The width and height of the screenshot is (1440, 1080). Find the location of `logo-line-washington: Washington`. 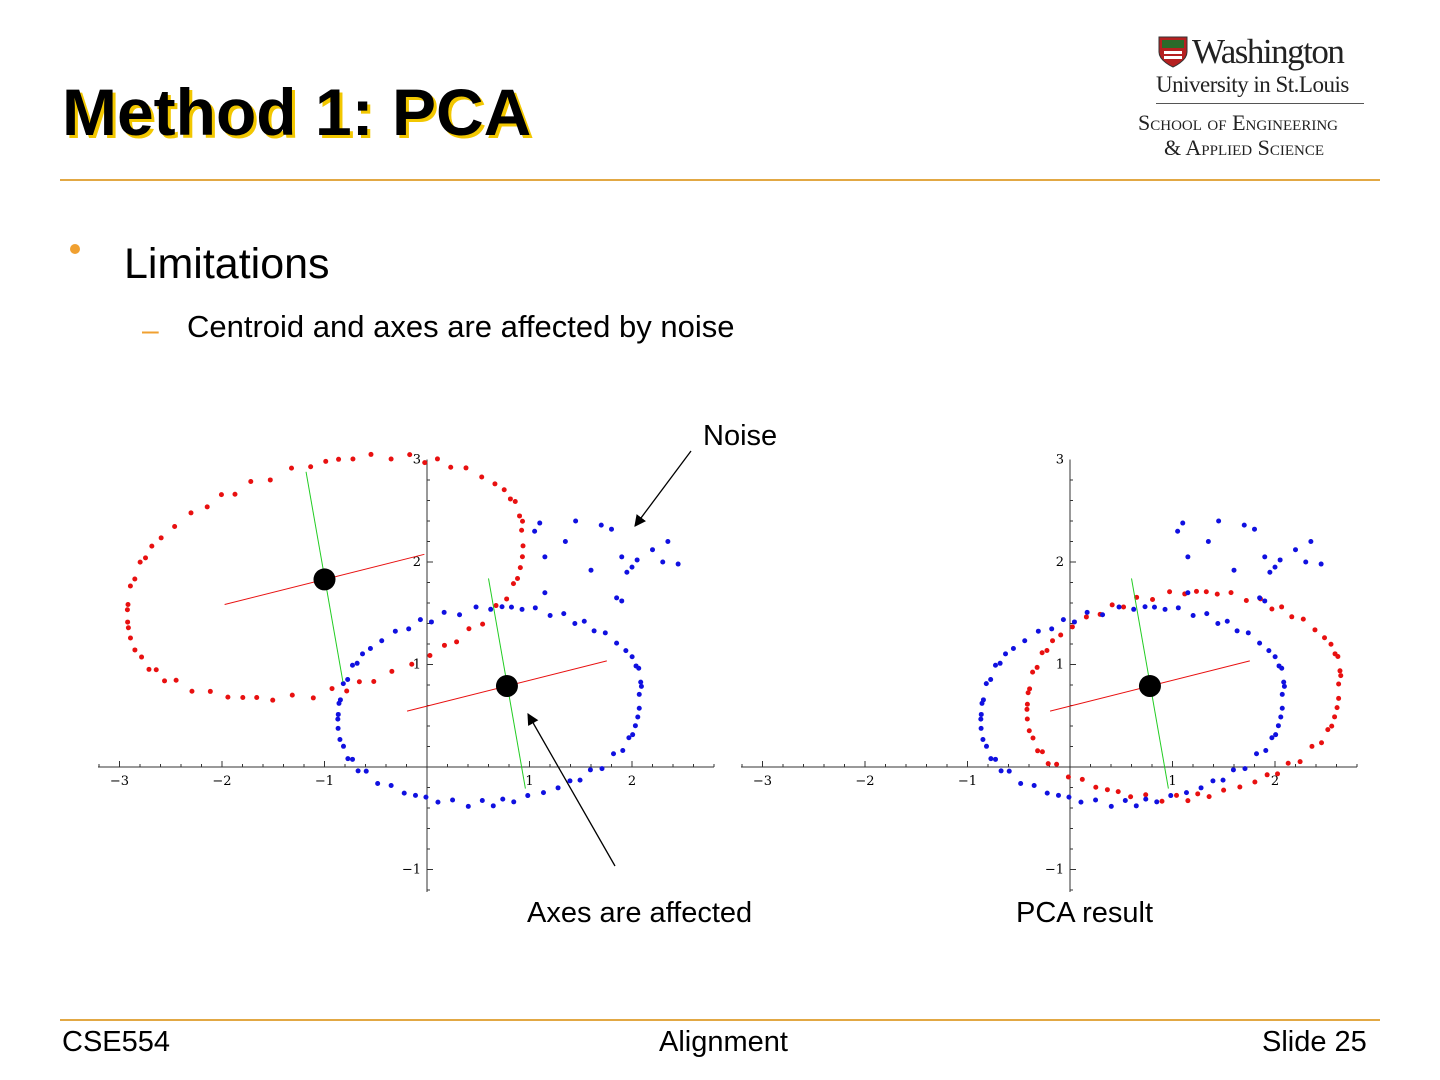

logo-line-washington: Washington is located at coordinates (1268, 51).